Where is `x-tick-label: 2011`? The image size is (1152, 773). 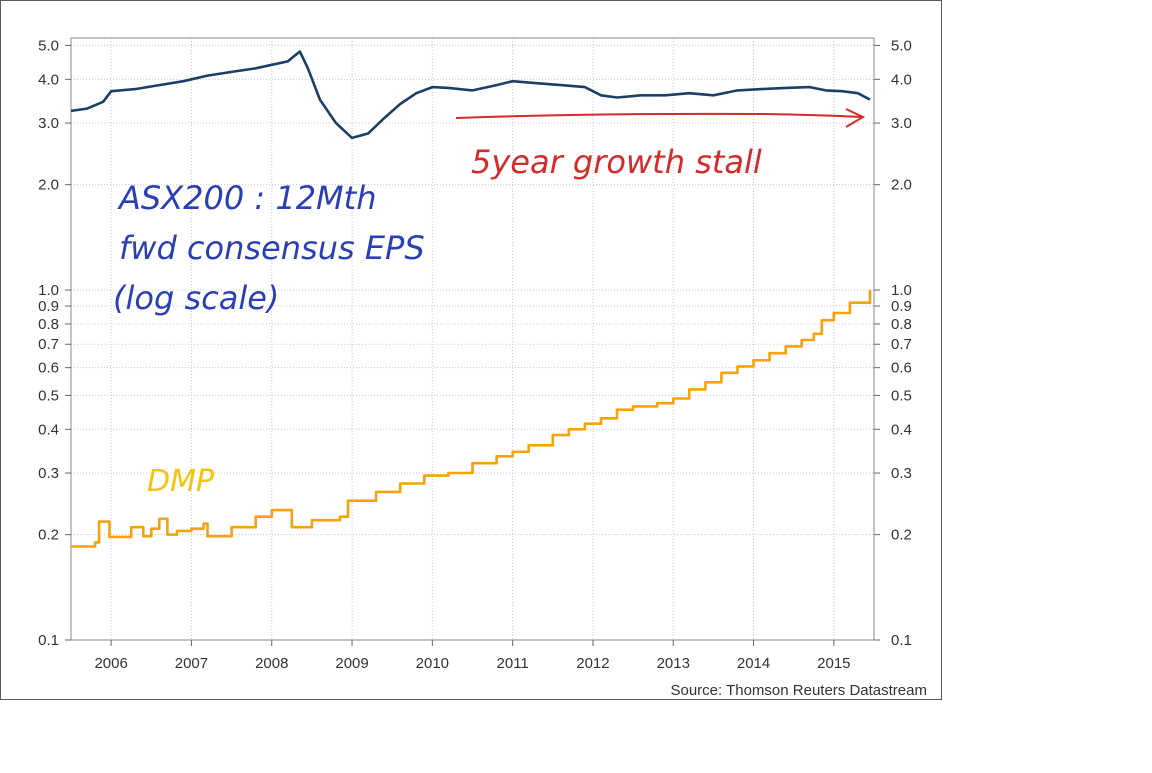 x-tick-label: 2011 is located at coordinates (513, 663).